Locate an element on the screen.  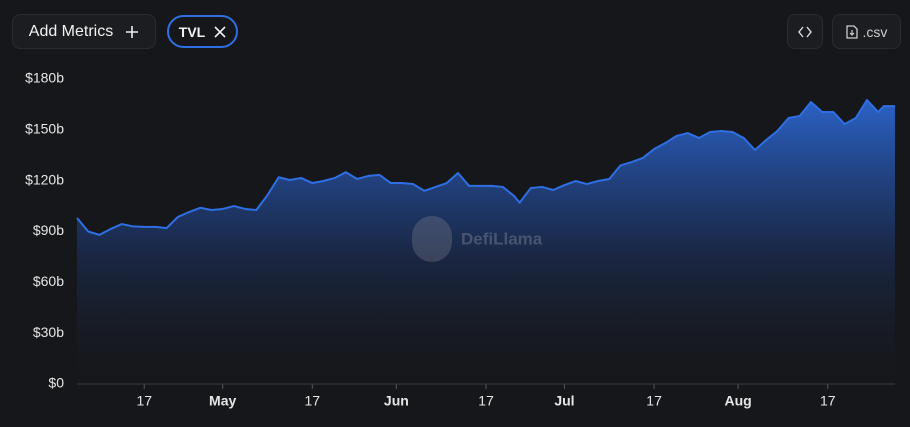
tvl-label: TVL is located at coordinates (192, 31).